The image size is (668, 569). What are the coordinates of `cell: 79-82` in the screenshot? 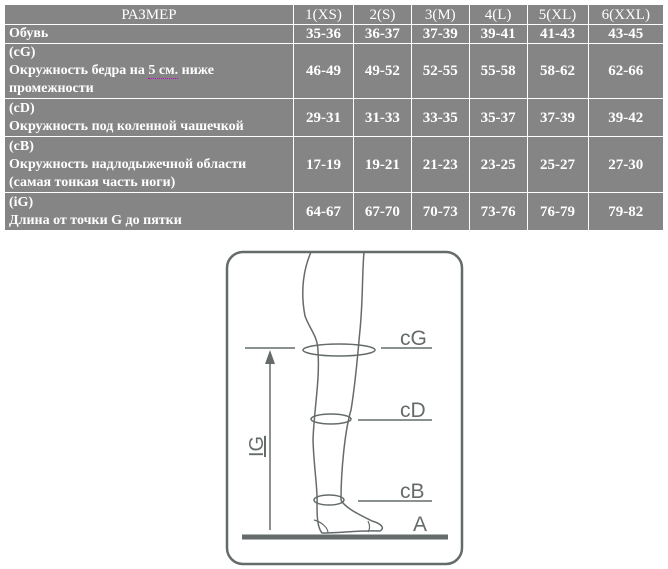 It's located at (626, 211).